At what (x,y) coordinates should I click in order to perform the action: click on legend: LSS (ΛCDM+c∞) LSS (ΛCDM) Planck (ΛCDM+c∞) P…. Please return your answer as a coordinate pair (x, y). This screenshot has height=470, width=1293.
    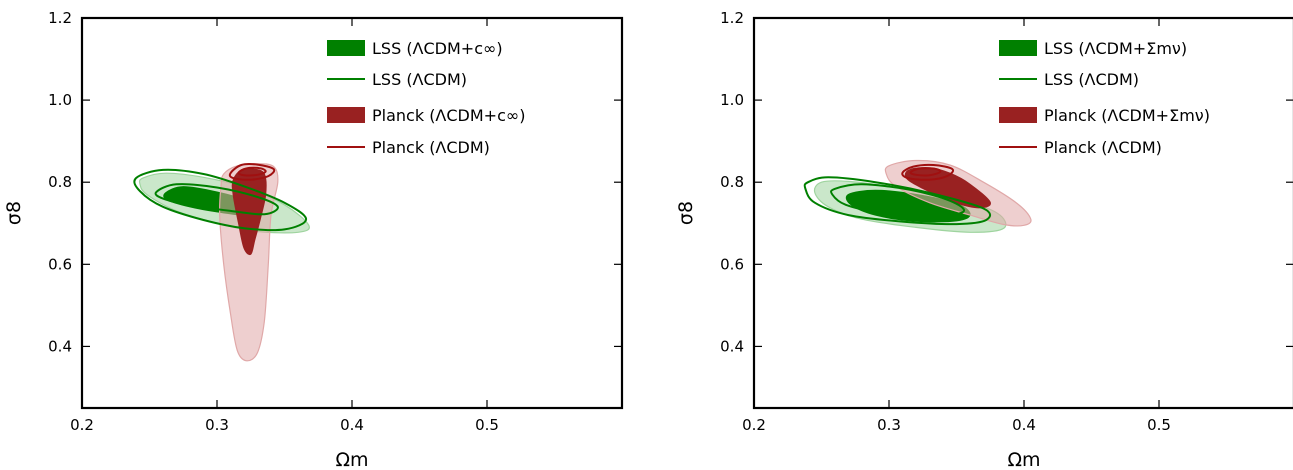
    Looking at the image, I should click on (426, 98).